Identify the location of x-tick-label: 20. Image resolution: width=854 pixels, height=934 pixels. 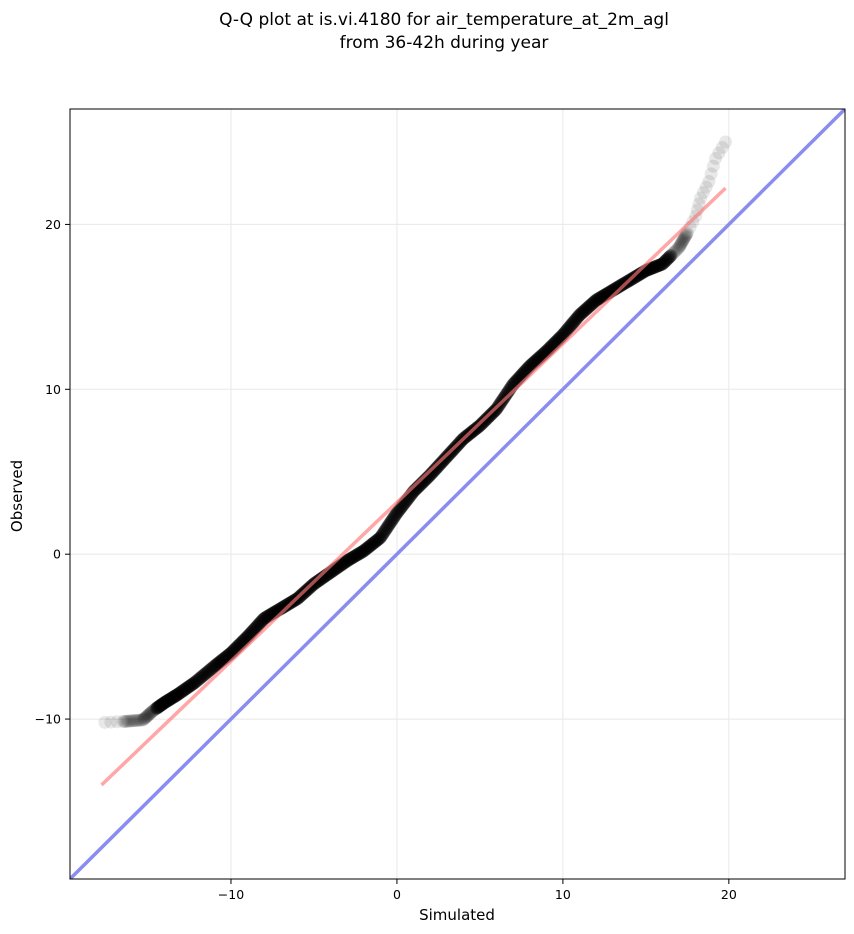
(729, 894).